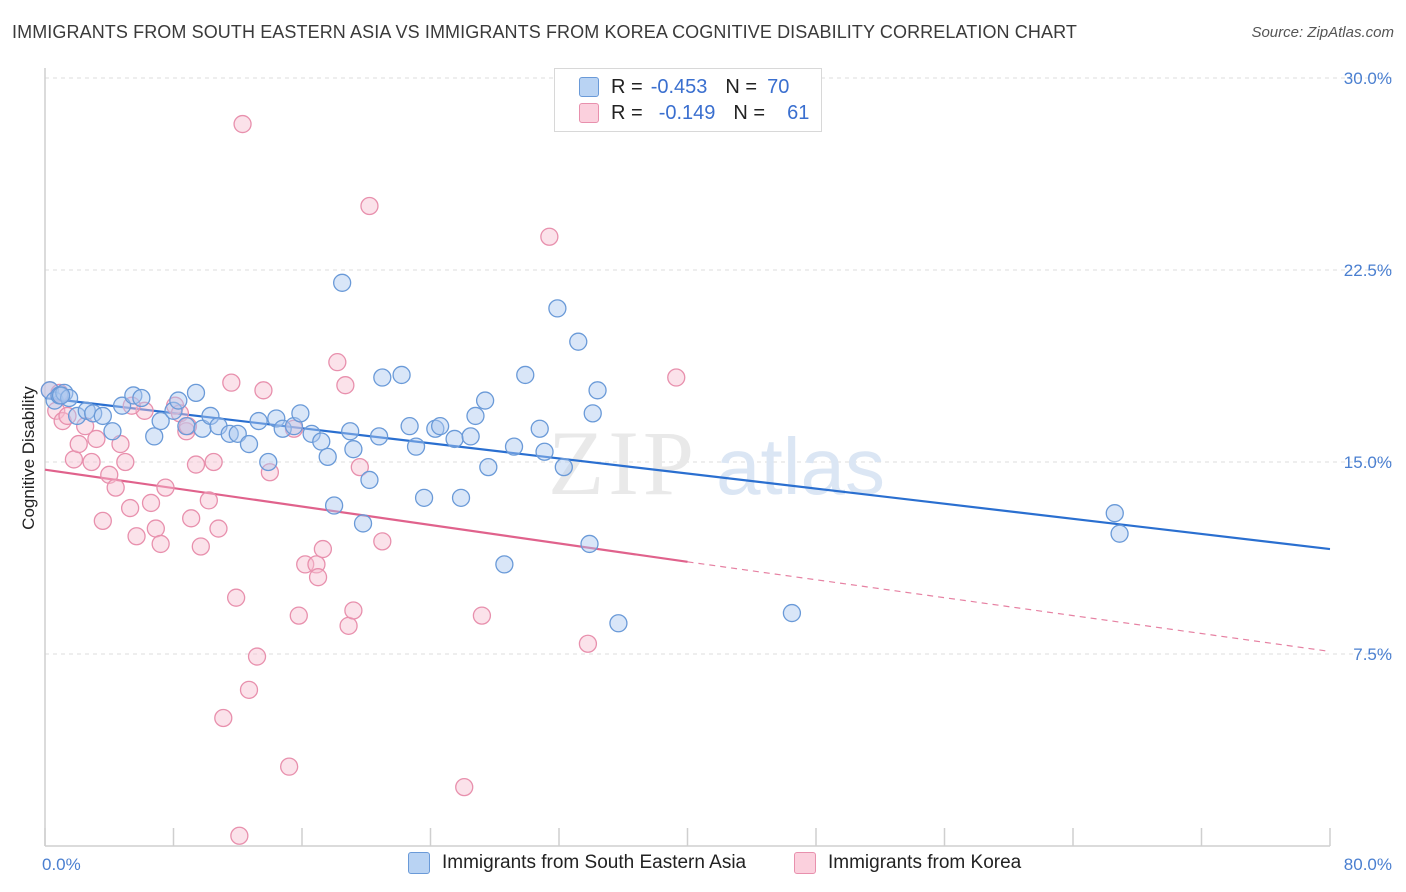  I want to click on y-axis-title: Cognitive Disability, so click(28, 458).